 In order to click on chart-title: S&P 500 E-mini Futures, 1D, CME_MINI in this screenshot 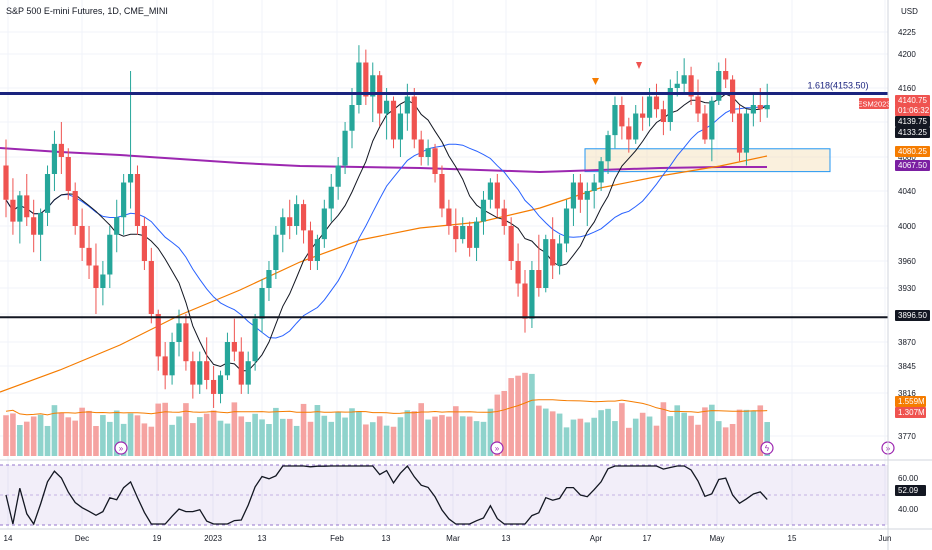, I will do `click(87, 11)`.